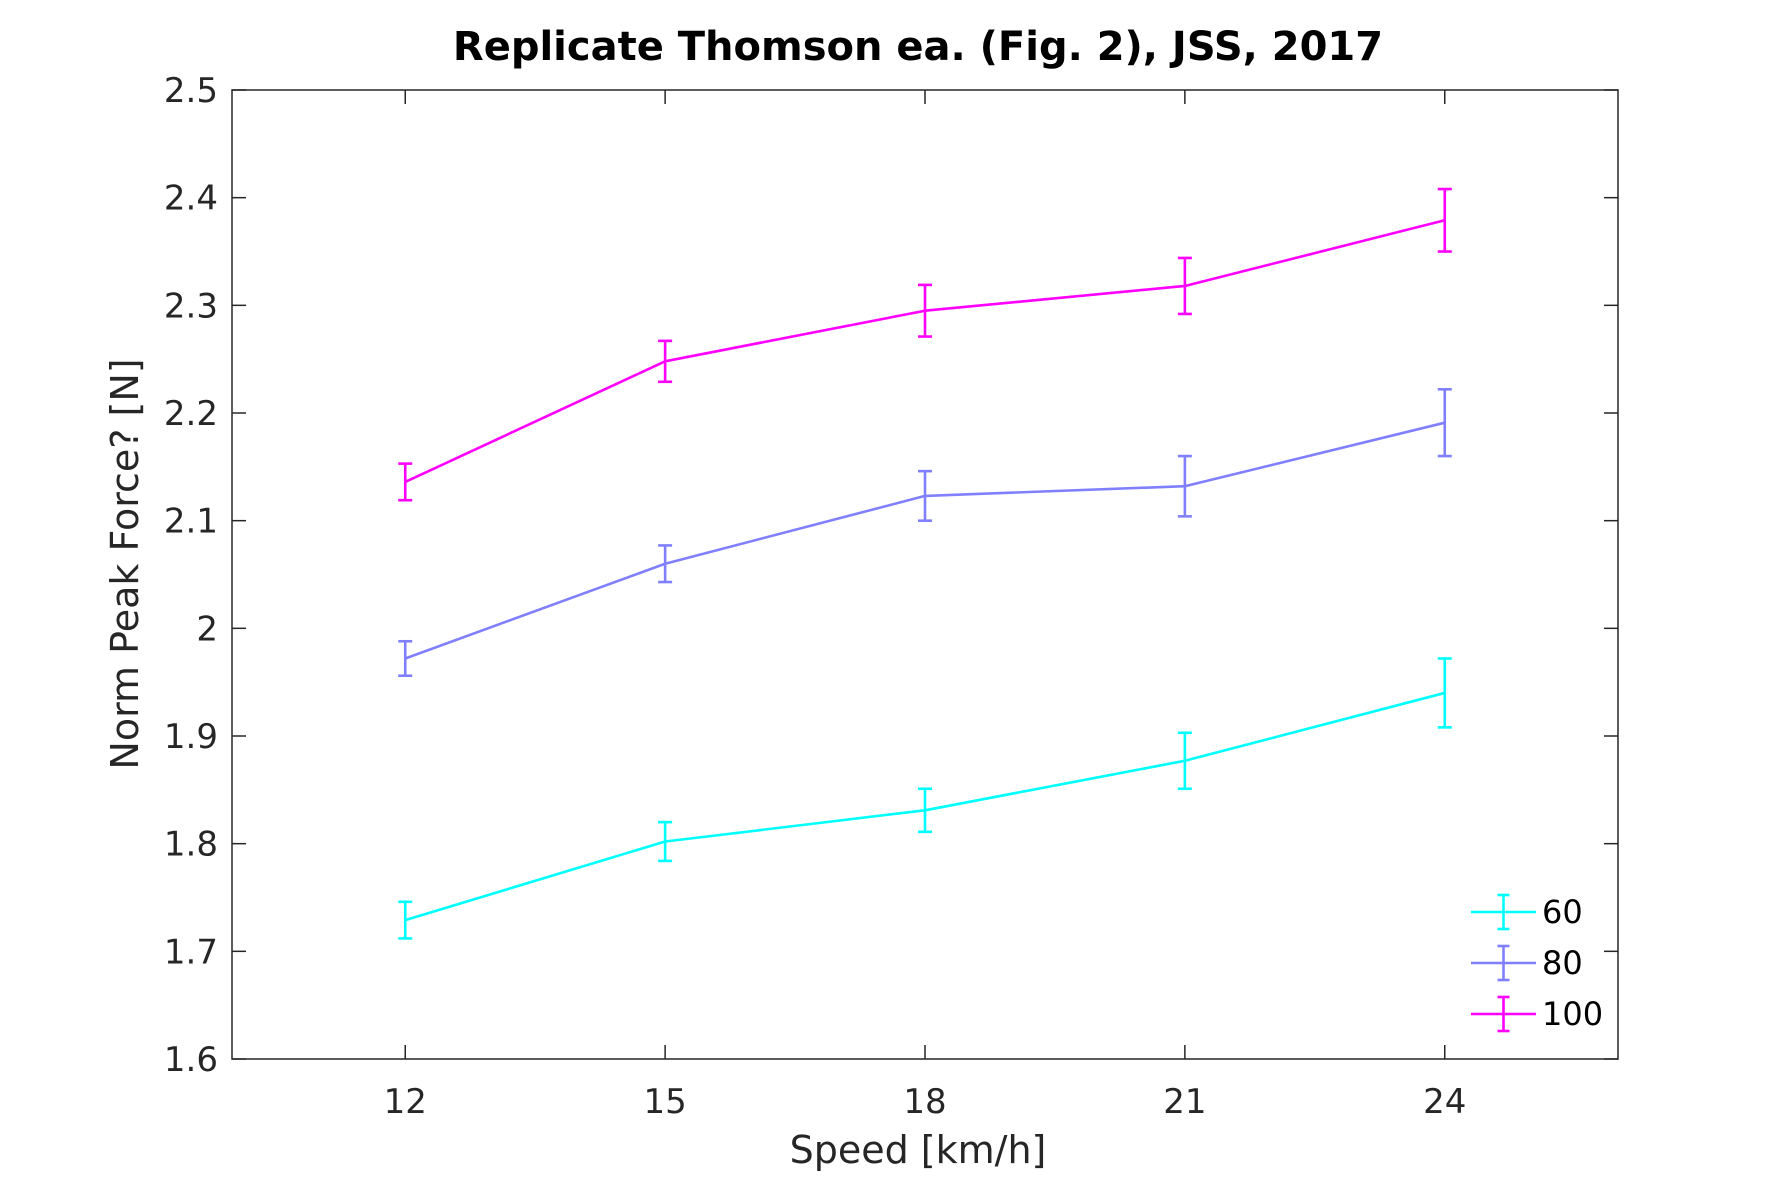  I want to click on x-tick-label: 24, so click(1444, 1102).